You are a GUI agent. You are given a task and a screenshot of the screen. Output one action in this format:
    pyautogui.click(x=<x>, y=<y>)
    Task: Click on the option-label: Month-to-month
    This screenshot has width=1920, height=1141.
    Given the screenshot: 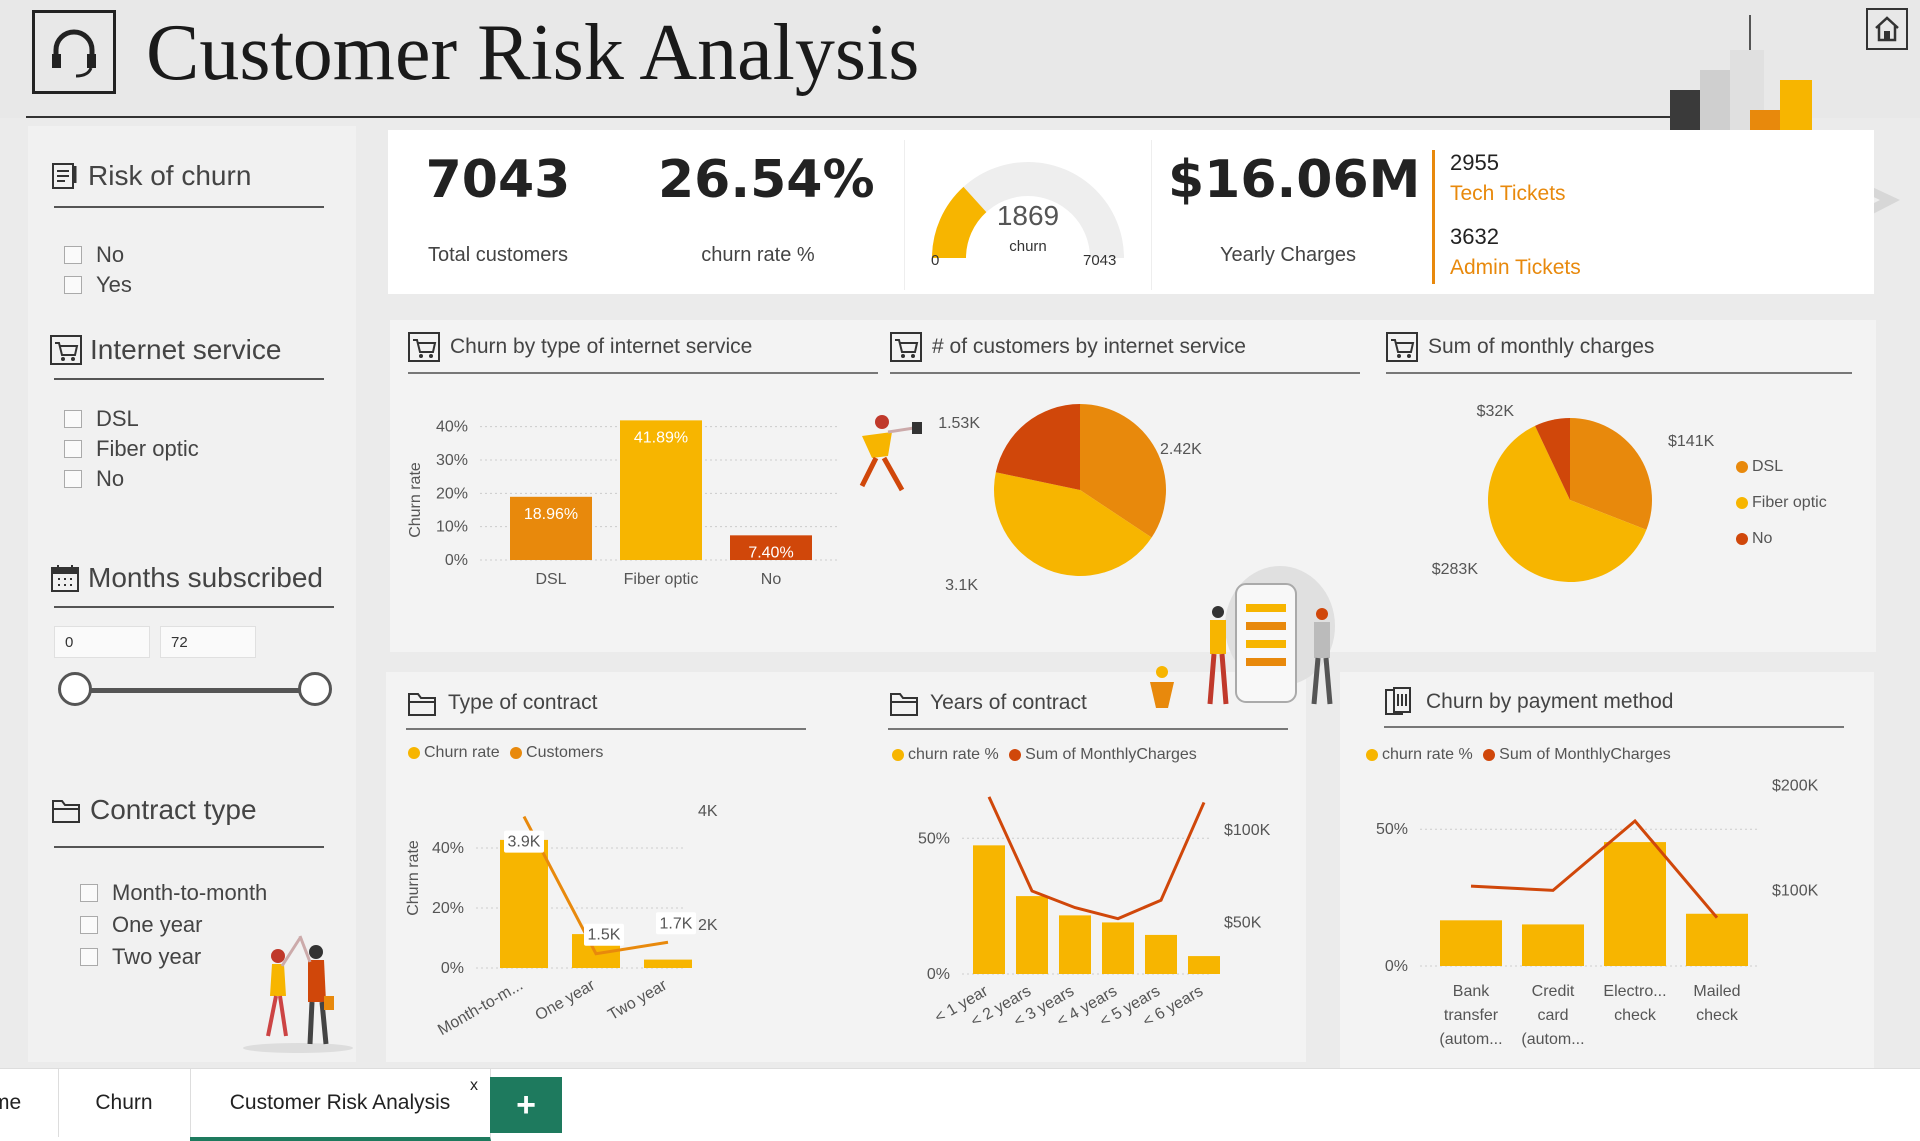 What is the action you would take?
    pyautogui.click(x=190, y=892)
    